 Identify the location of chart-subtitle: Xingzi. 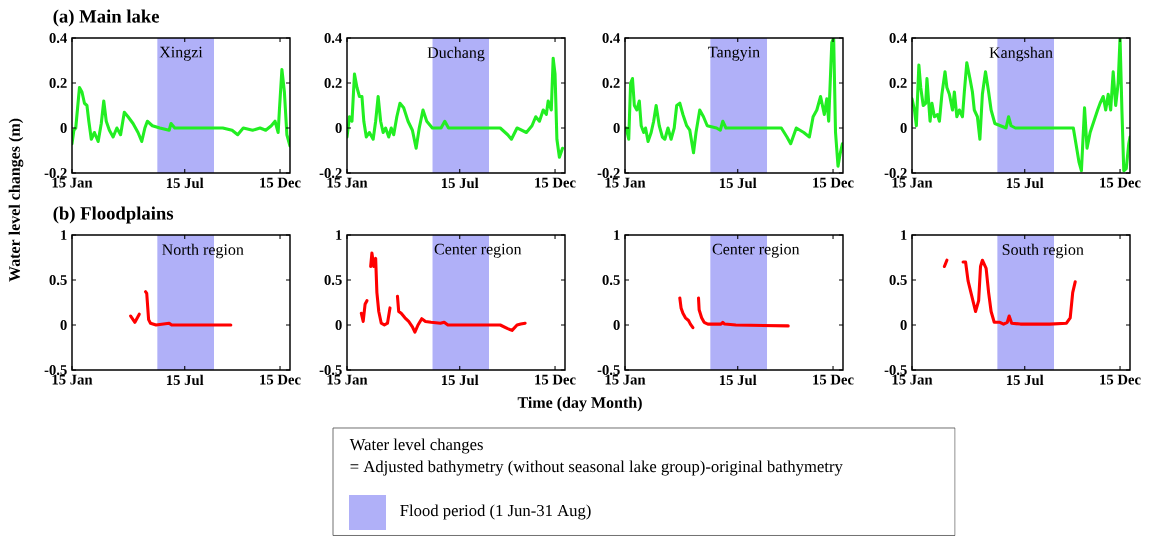
(181, 53).